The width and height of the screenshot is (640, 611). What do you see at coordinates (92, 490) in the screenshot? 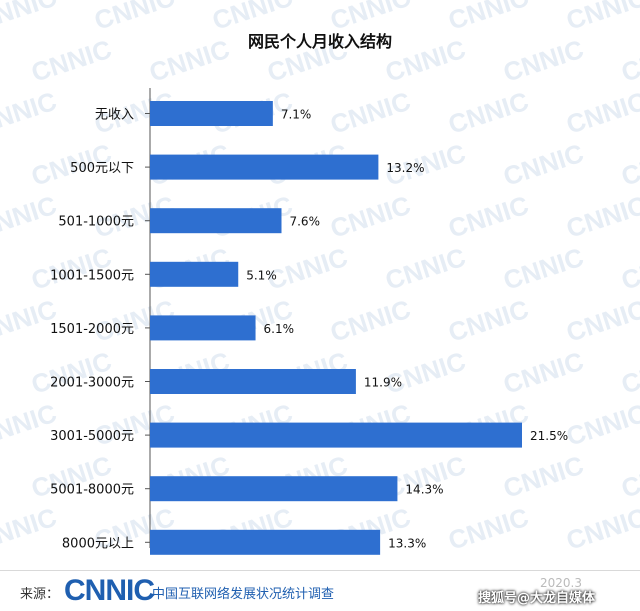
I see `category-label: 5001-8000元` at bounding box center [92, 490].